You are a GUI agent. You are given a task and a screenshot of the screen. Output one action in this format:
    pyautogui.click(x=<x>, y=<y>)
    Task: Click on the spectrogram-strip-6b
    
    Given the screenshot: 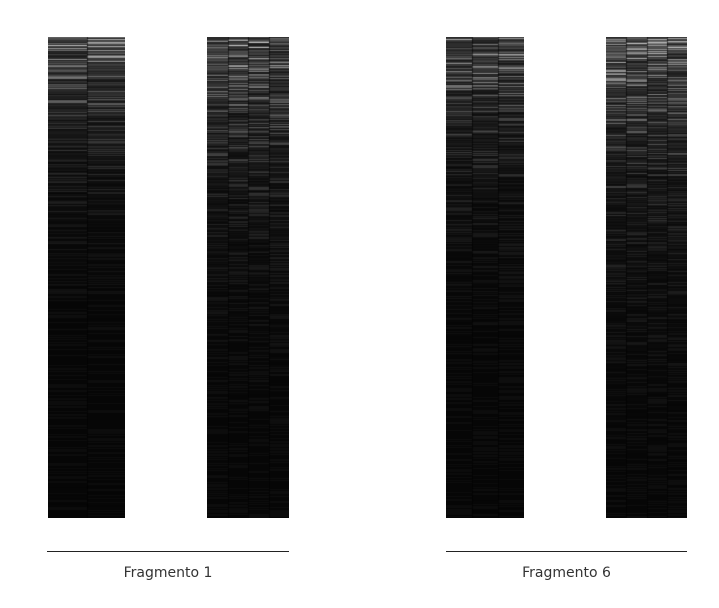 What is the action you would take?
    pyautogui.click(x=646, y=277)
    